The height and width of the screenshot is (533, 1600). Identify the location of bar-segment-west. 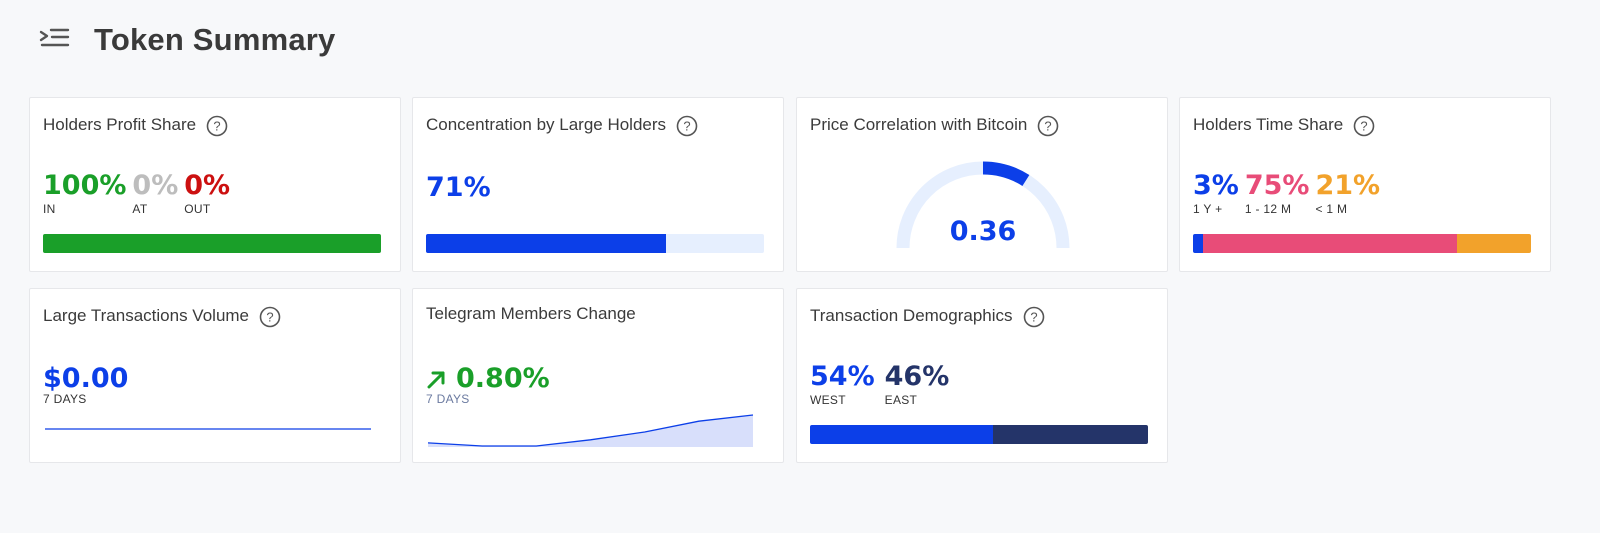
(901, 434).